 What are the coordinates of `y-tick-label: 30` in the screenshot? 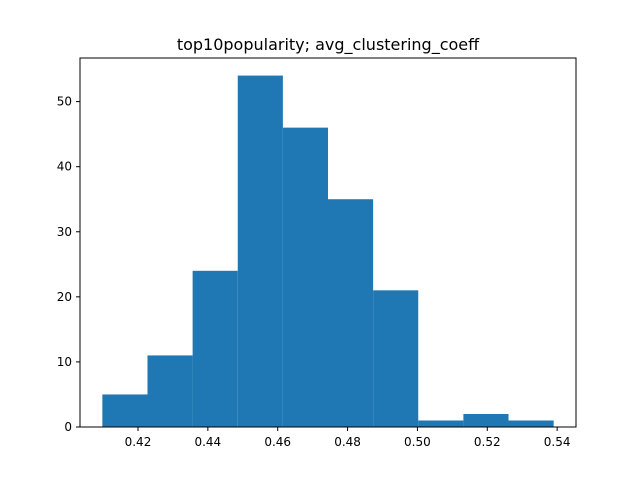 It's located at (64, 232).